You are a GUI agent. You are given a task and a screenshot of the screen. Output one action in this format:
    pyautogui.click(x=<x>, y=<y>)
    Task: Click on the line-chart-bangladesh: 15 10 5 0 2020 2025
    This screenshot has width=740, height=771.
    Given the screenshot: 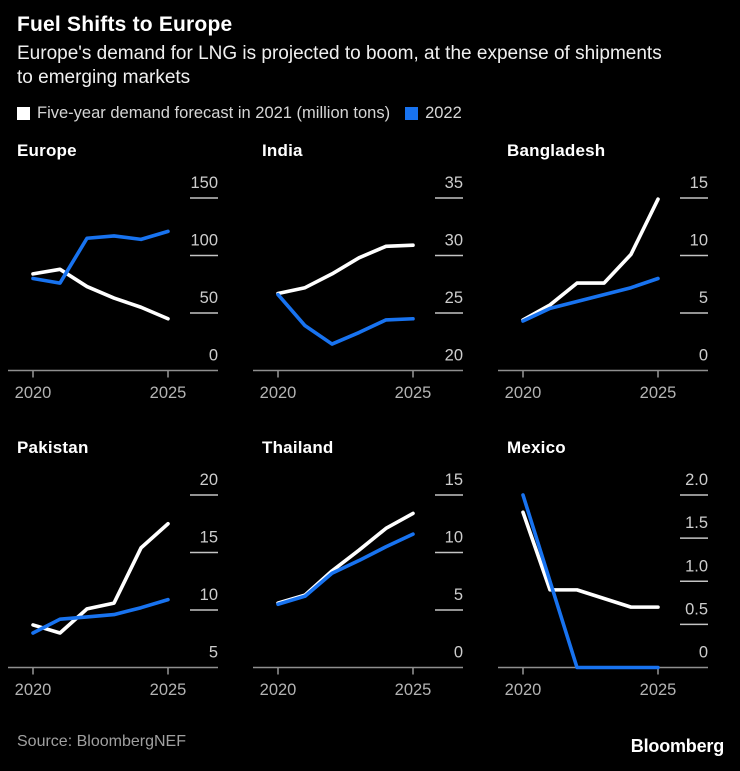 What is the action you would take?
    pyautogui.click(x=603, y=288)
    